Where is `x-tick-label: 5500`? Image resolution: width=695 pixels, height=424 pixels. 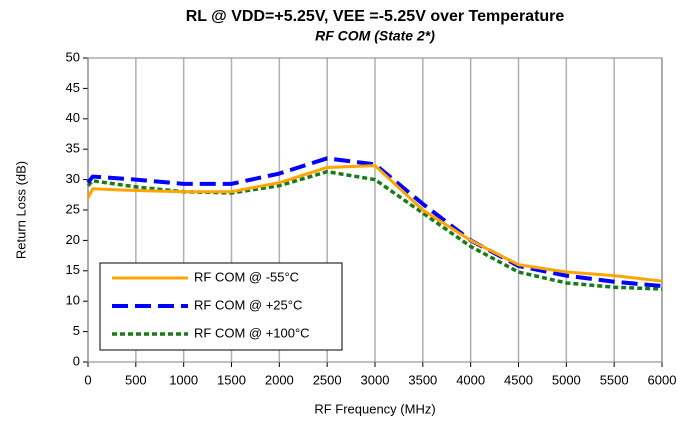 x-tick-label: 5500 is located at coordinates (614, 379).